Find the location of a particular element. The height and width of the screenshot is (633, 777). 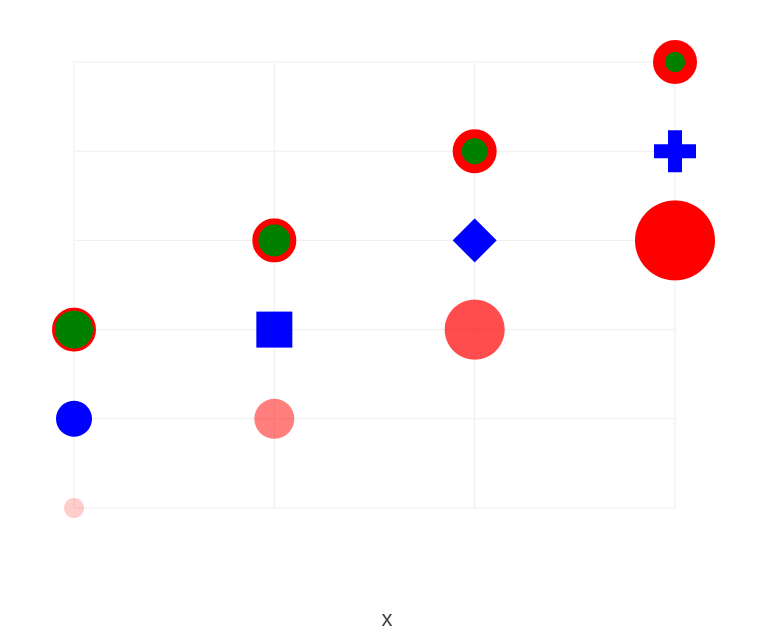

x-axis-title: x is located at coordinates (387, 618).